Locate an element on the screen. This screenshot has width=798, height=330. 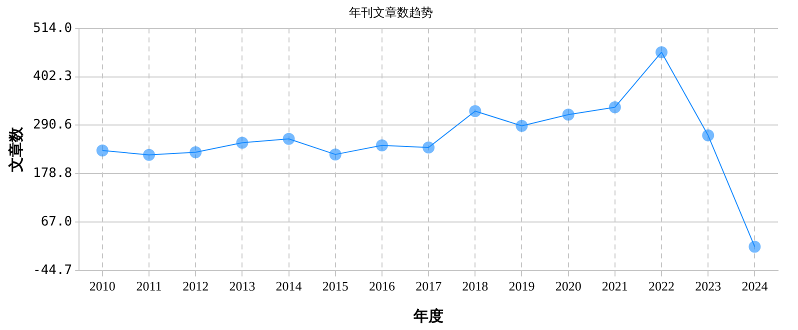
y-tick-label: 514.0 is located at coordinates (52, 28).